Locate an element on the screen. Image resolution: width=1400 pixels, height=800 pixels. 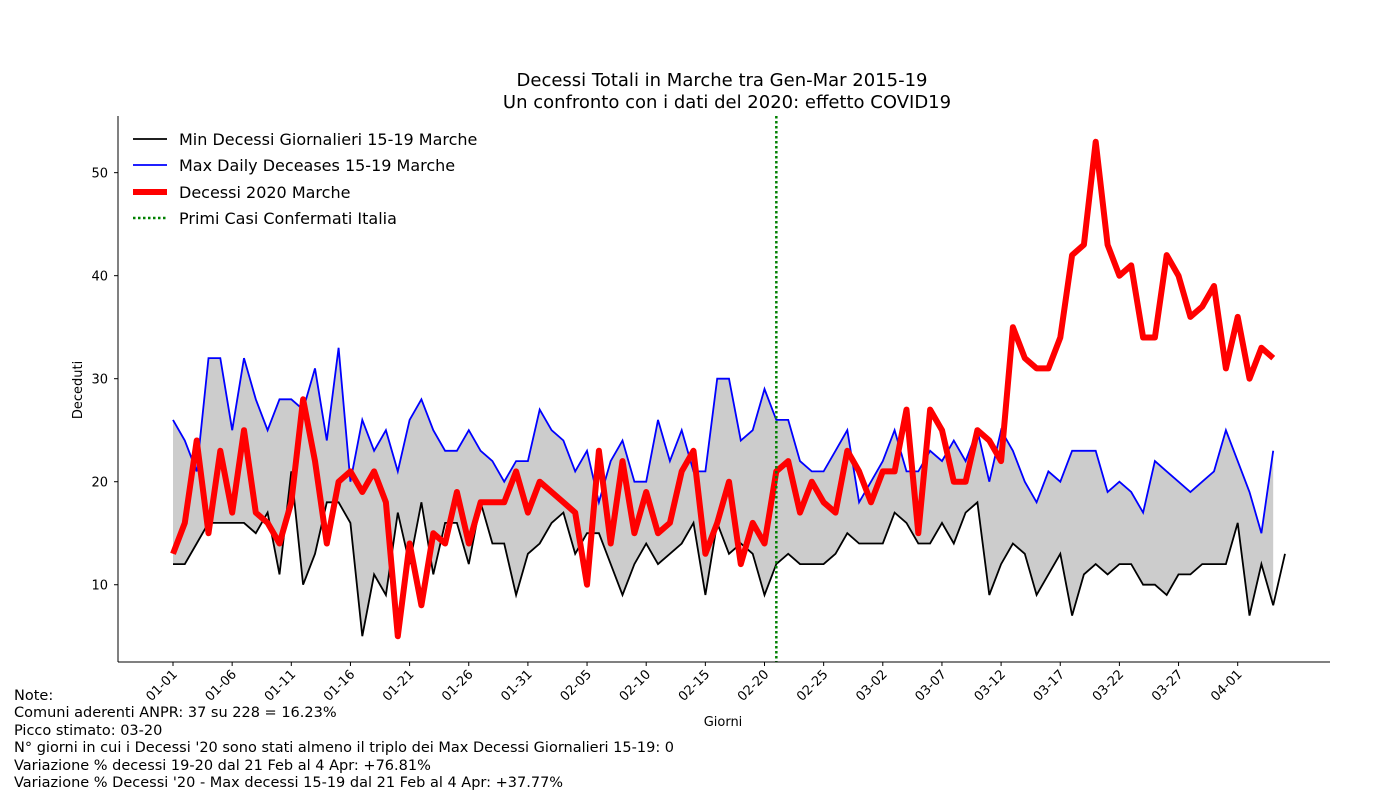
x-axis-label: Giorni is located at coordinates (723, 722).